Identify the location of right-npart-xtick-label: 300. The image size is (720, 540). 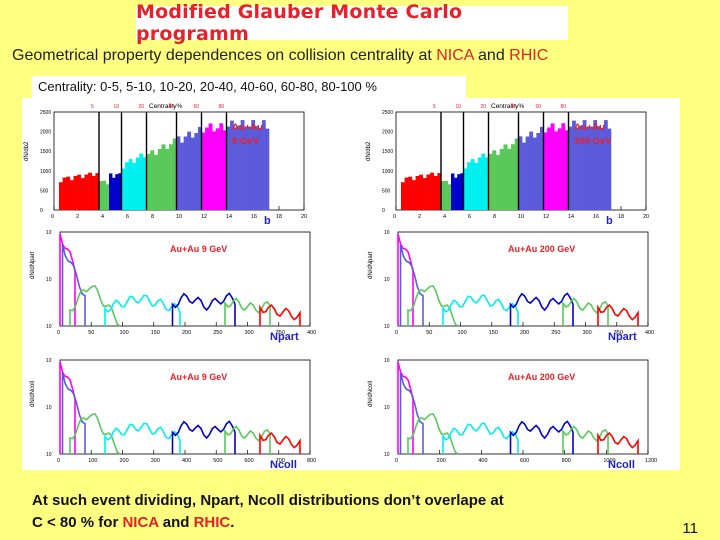
(587, 333).